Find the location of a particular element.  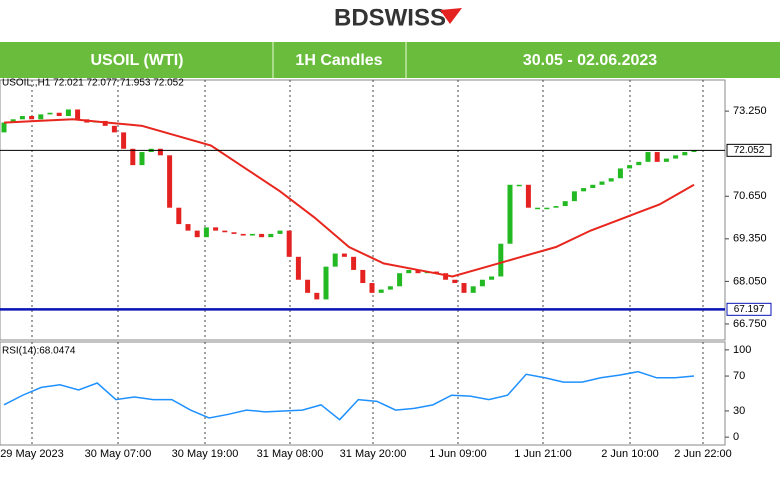

x-tick-label: 1 Jun 09:00 is located at coordinates (458, 454).